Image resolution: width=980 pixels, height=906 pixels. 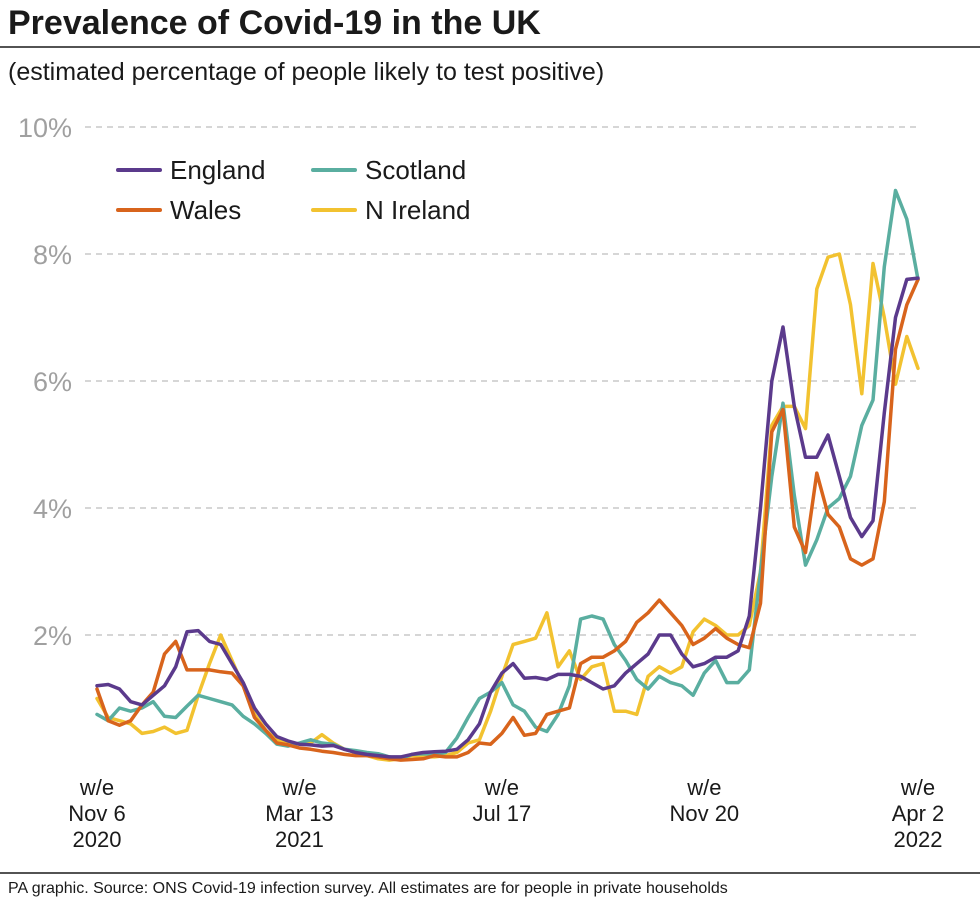 What do you see at coordinates (52, 636) in the screenshot?
I see `y-tick-label: 2%` at bounding box center [52, 636].